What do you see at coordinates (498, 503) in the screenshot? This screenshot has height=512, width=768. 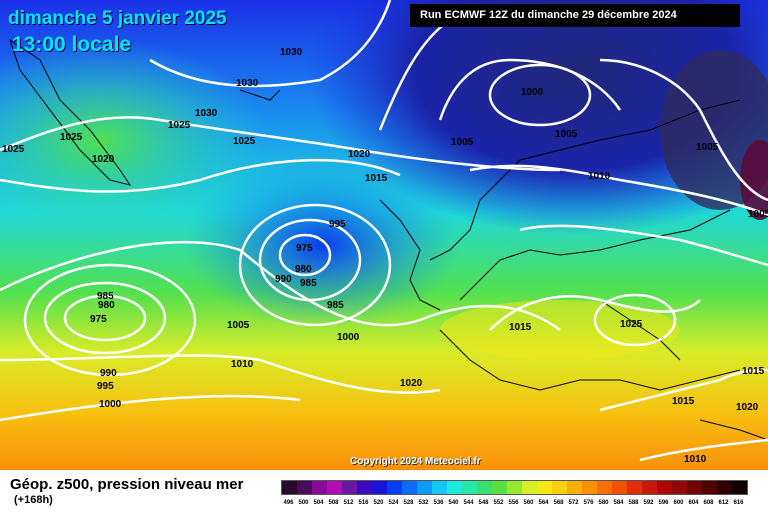 I see `scale-tick-label: 552` at bounding box center [498, 503].